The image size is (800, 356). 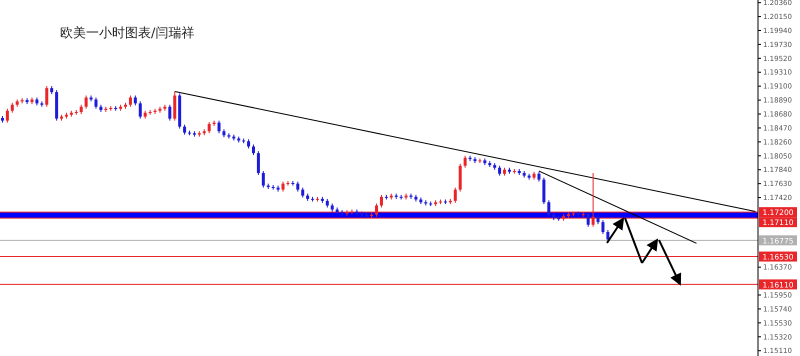 What do you see at coordinates (127, 33) in the screenshot?
I see `text: 欧美一小时图表/闫瑞祥` at bounding box center [127, 33].